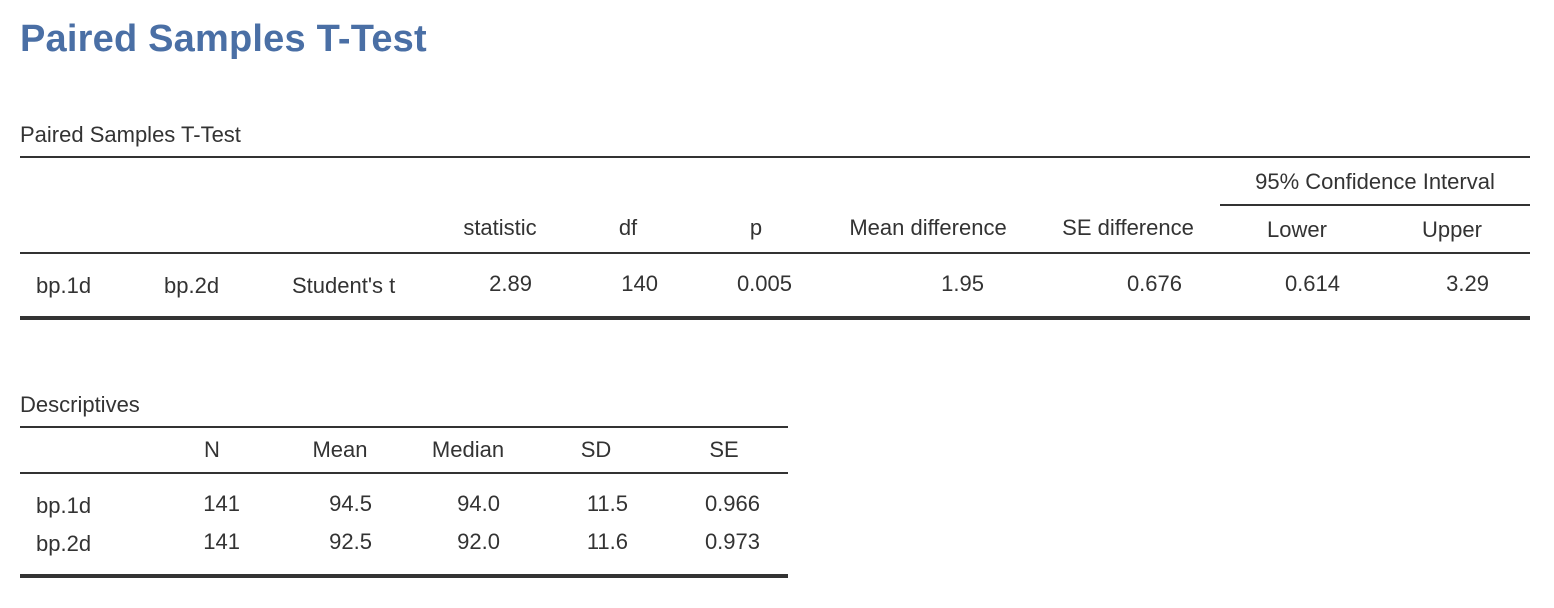 This screenshot has height=608, width=1554. Describe the element at coordinates (1375, 181) in the screenshot. I see `ci-group-header: 95% Confidence Interval` at that location.